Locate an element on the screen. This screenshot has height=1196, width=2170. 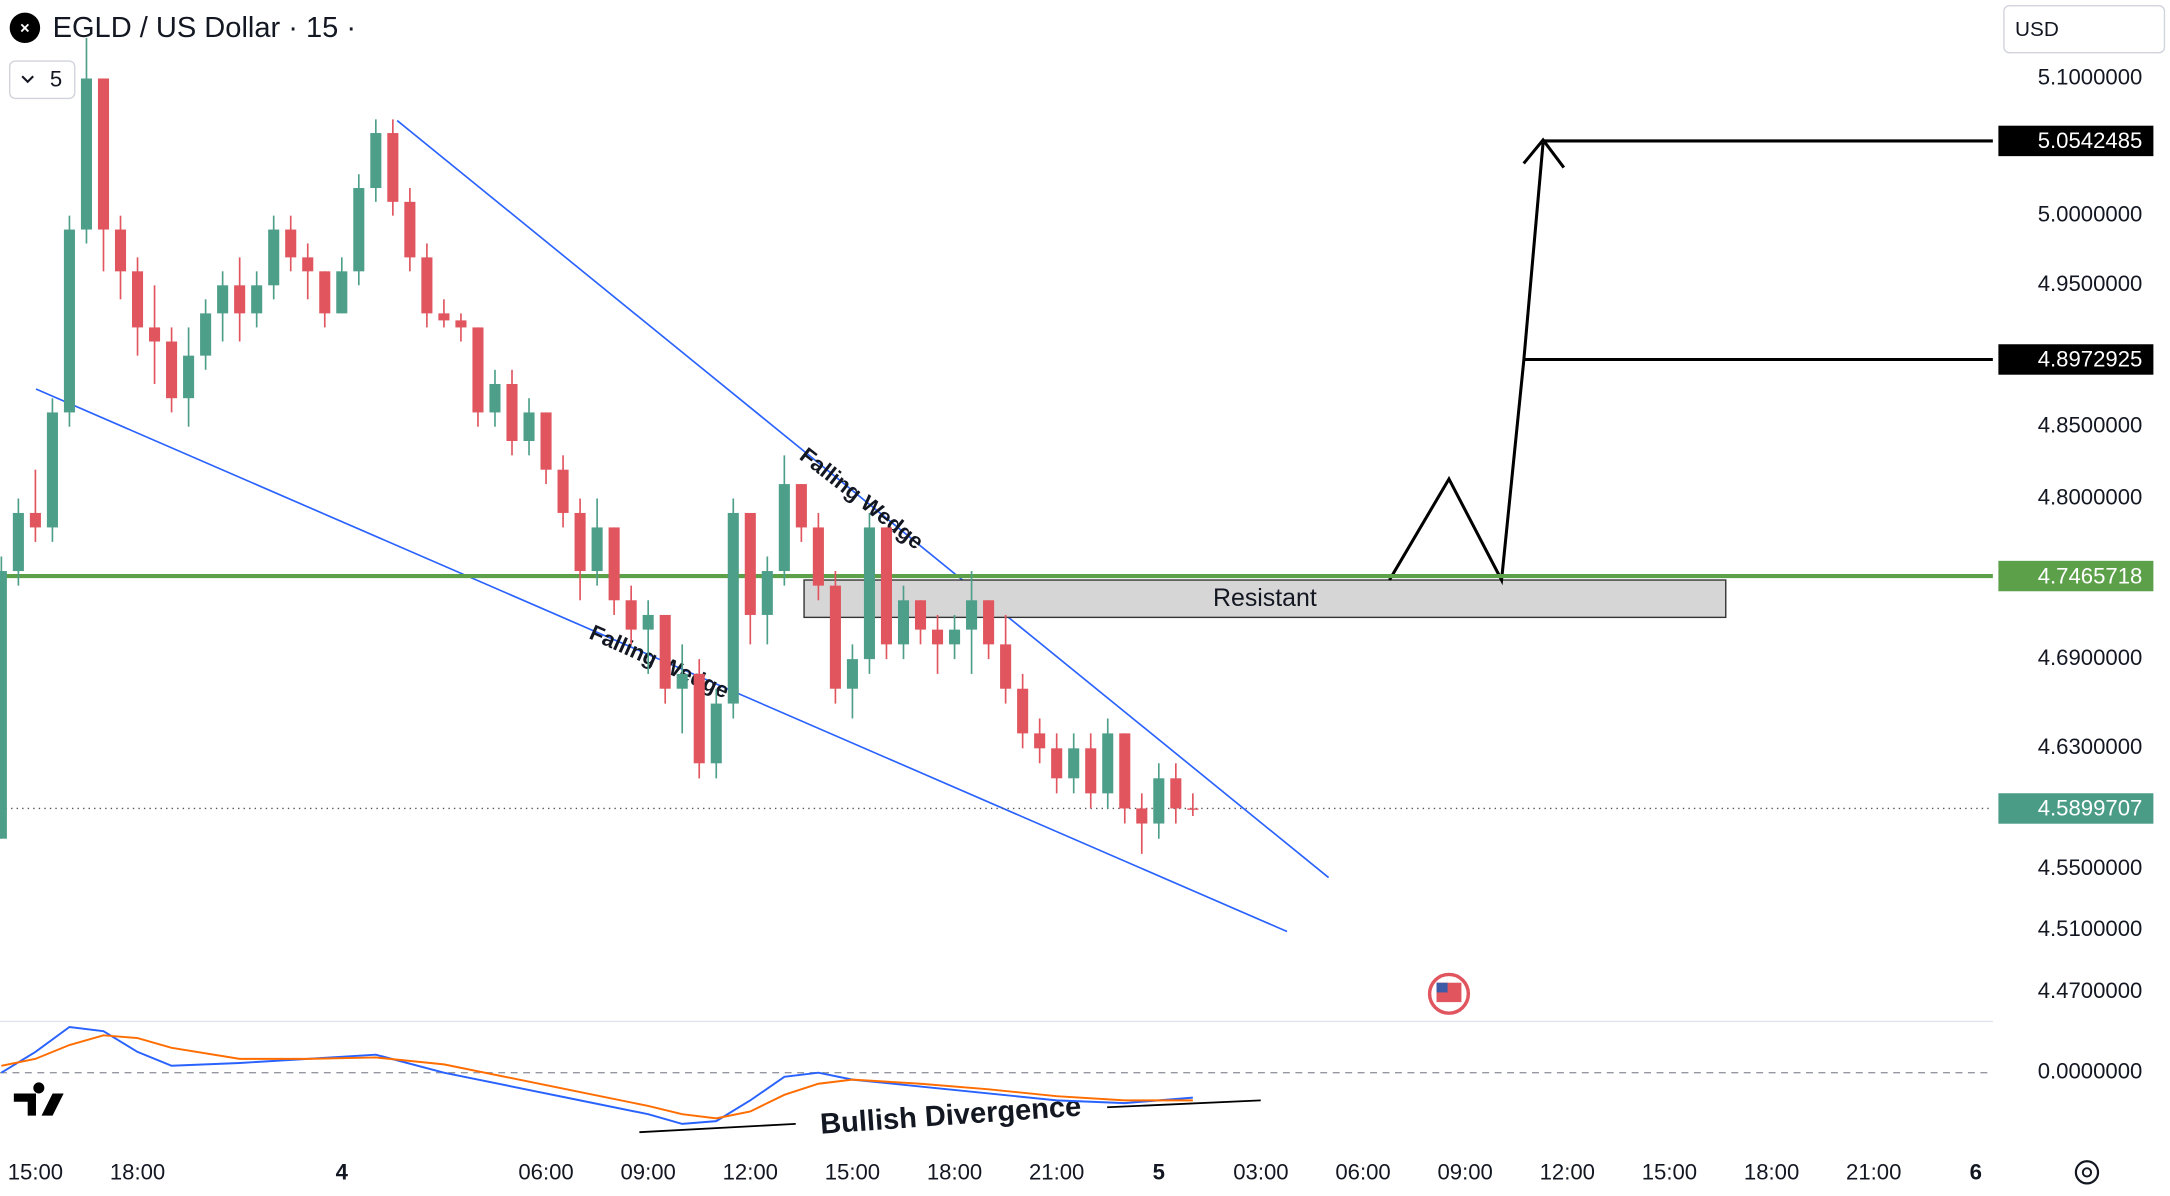
y-tick-label: 5.1000000 is located at coordinates (2090, 76).